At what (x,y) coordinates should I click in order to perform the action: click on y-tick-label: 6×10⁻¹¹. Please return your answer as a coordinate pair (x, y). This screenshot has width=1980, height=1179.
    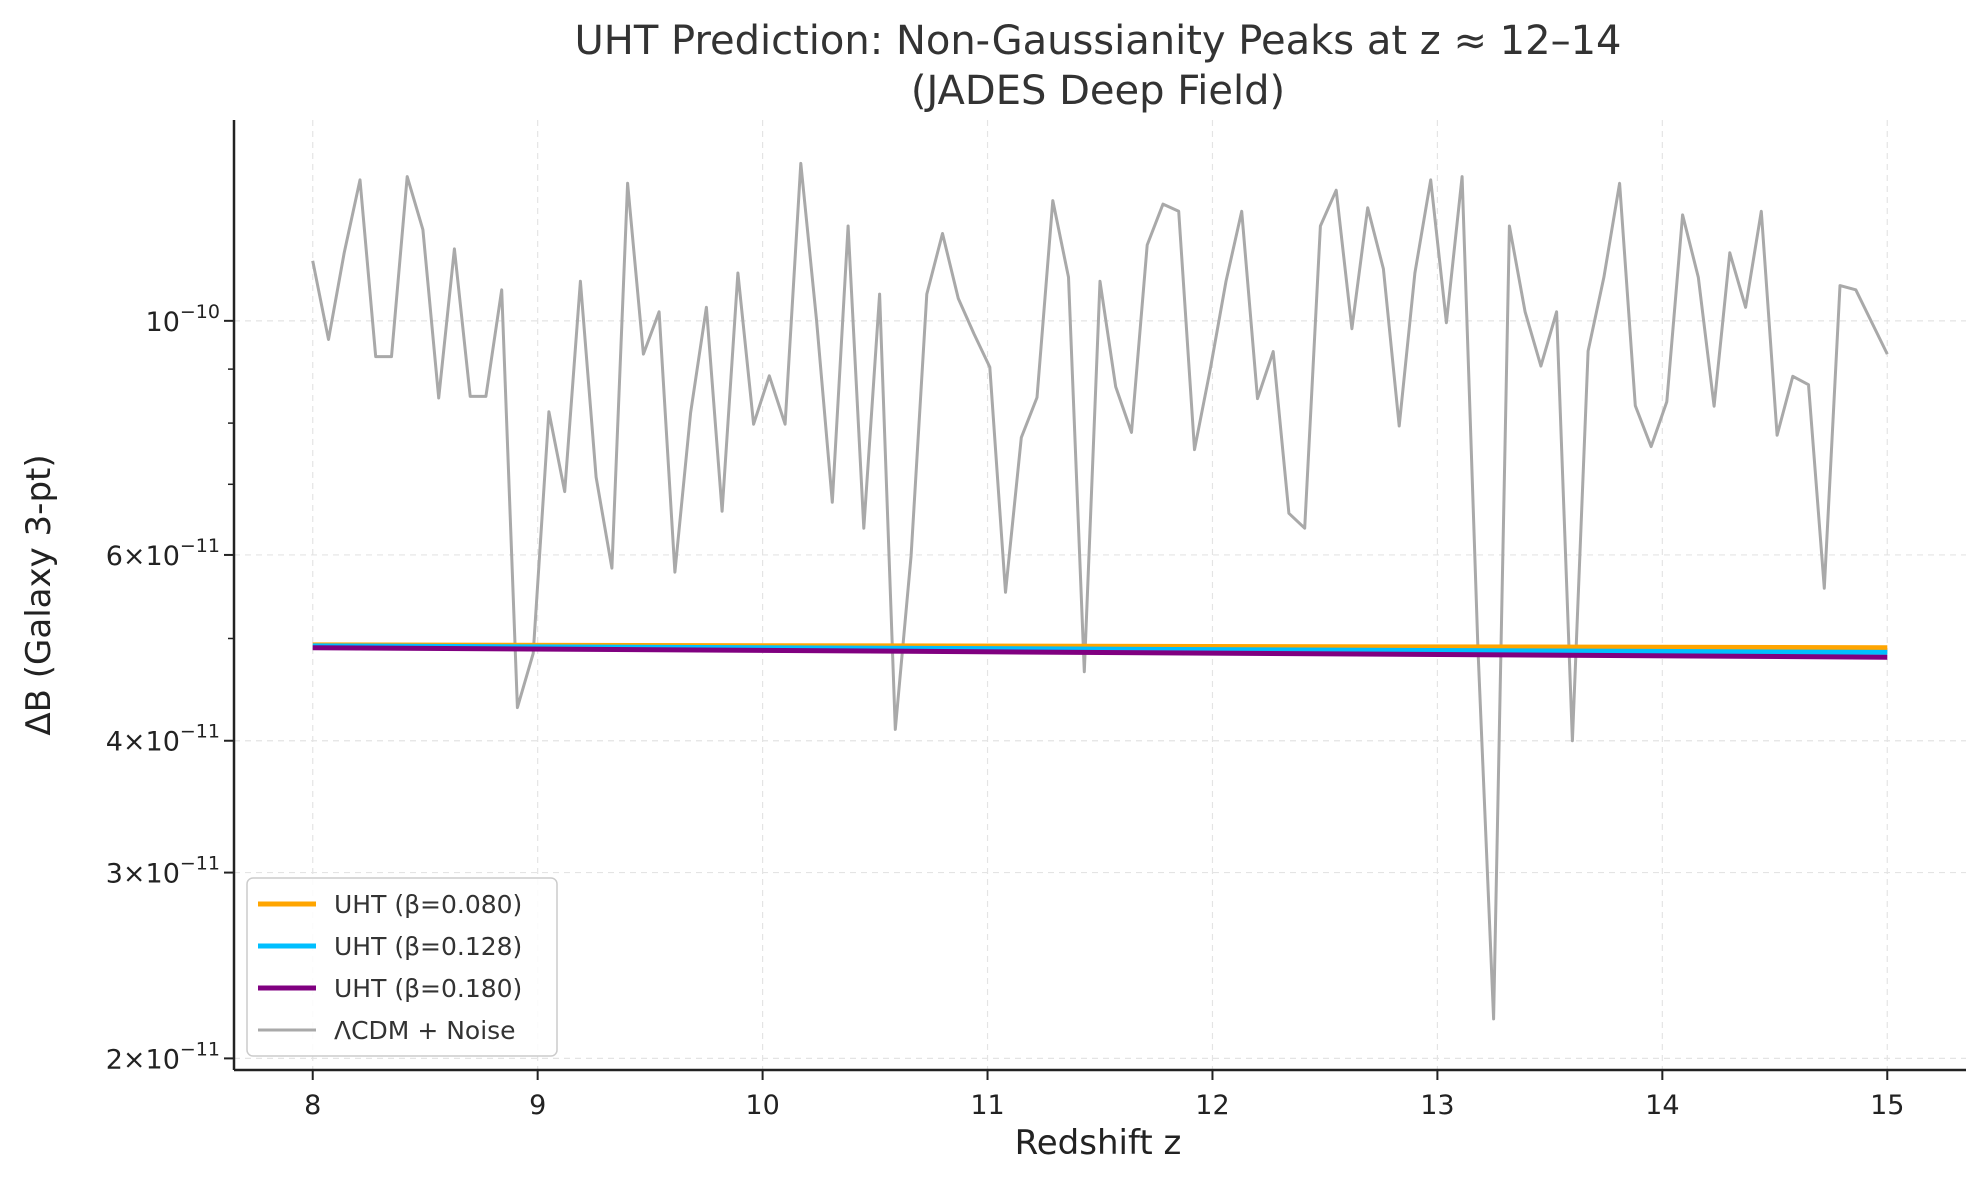
    Looking at the image, I should click on (163, 553).